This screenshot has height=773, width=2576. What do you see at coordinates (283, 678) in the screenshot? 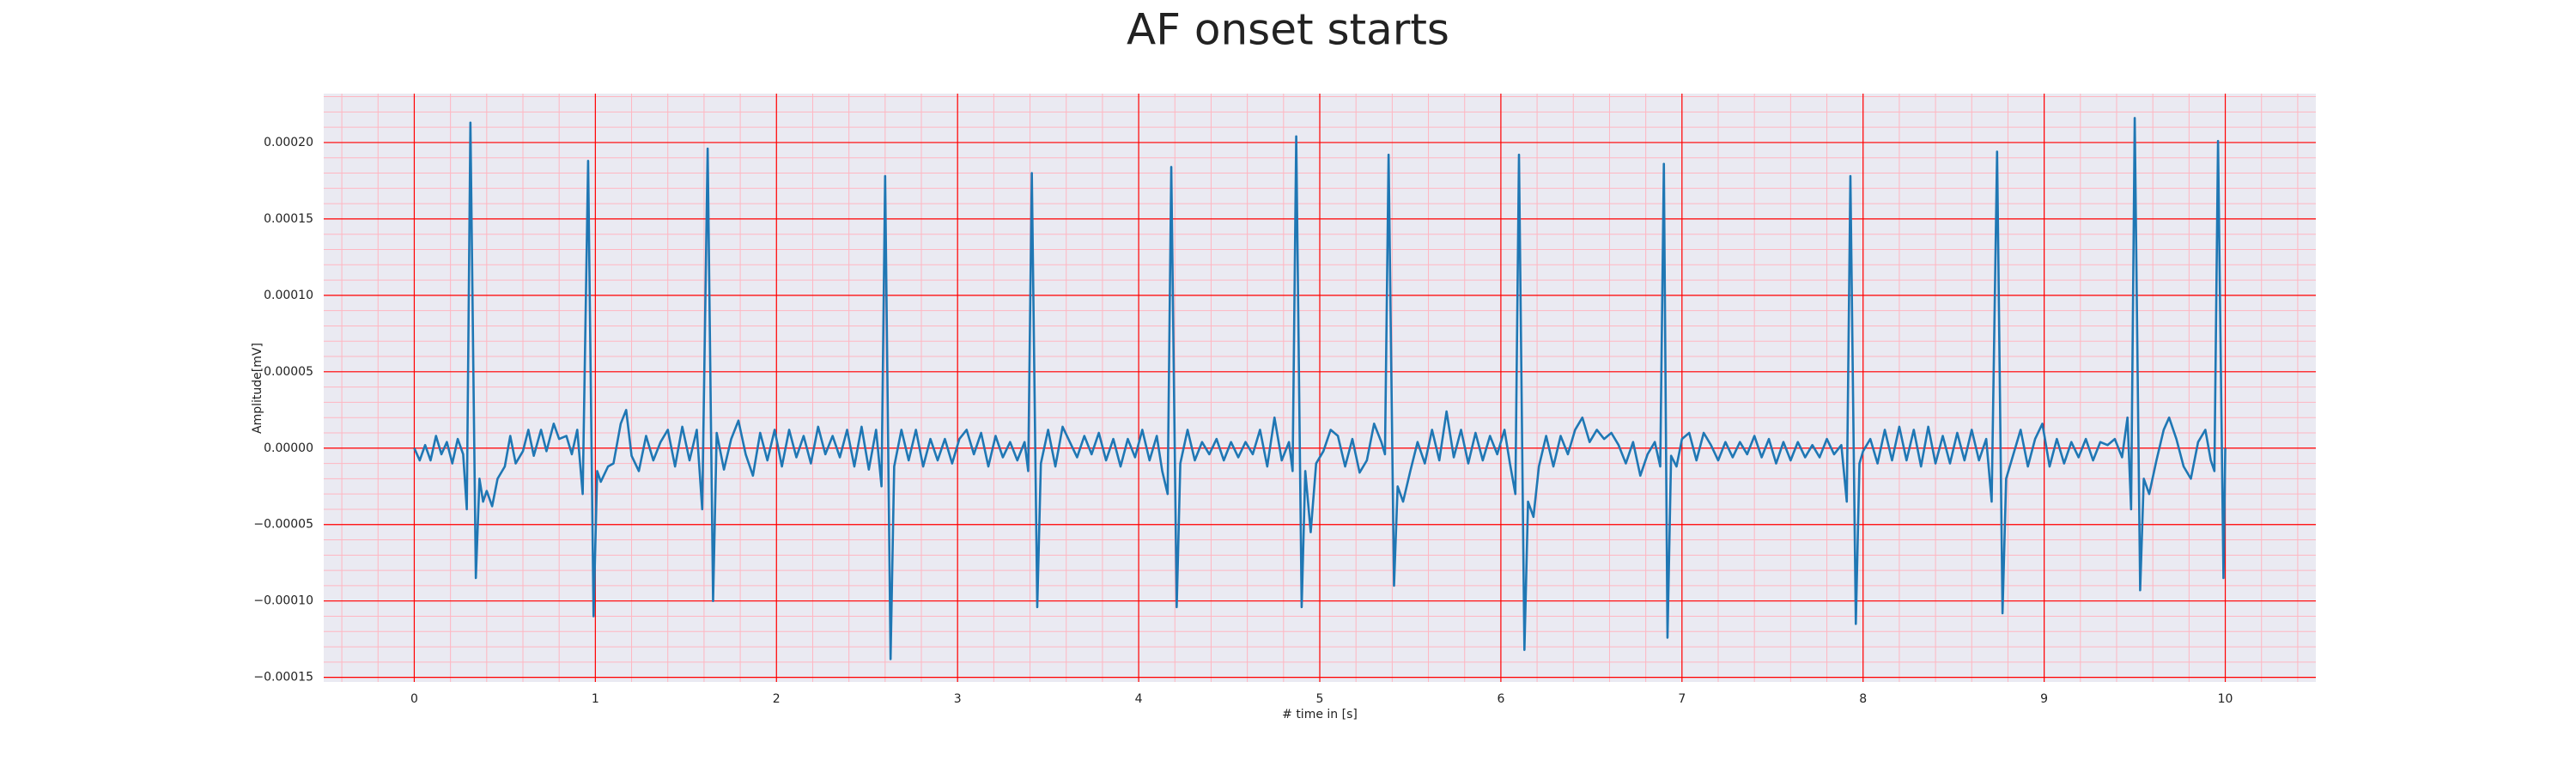
I see `y-tick-label: −0.00015` at bounding box center [283, 678].